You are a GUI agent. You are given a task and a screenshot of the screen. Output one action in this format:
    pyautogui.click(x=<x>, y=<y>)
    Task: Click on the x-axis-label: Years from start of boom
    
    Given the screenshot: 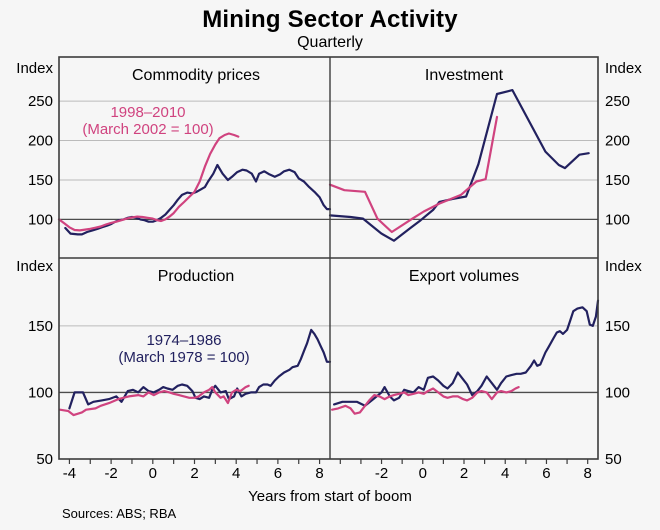 What is the action you would take?
    pyautogui.click(x=330, y=496)
    